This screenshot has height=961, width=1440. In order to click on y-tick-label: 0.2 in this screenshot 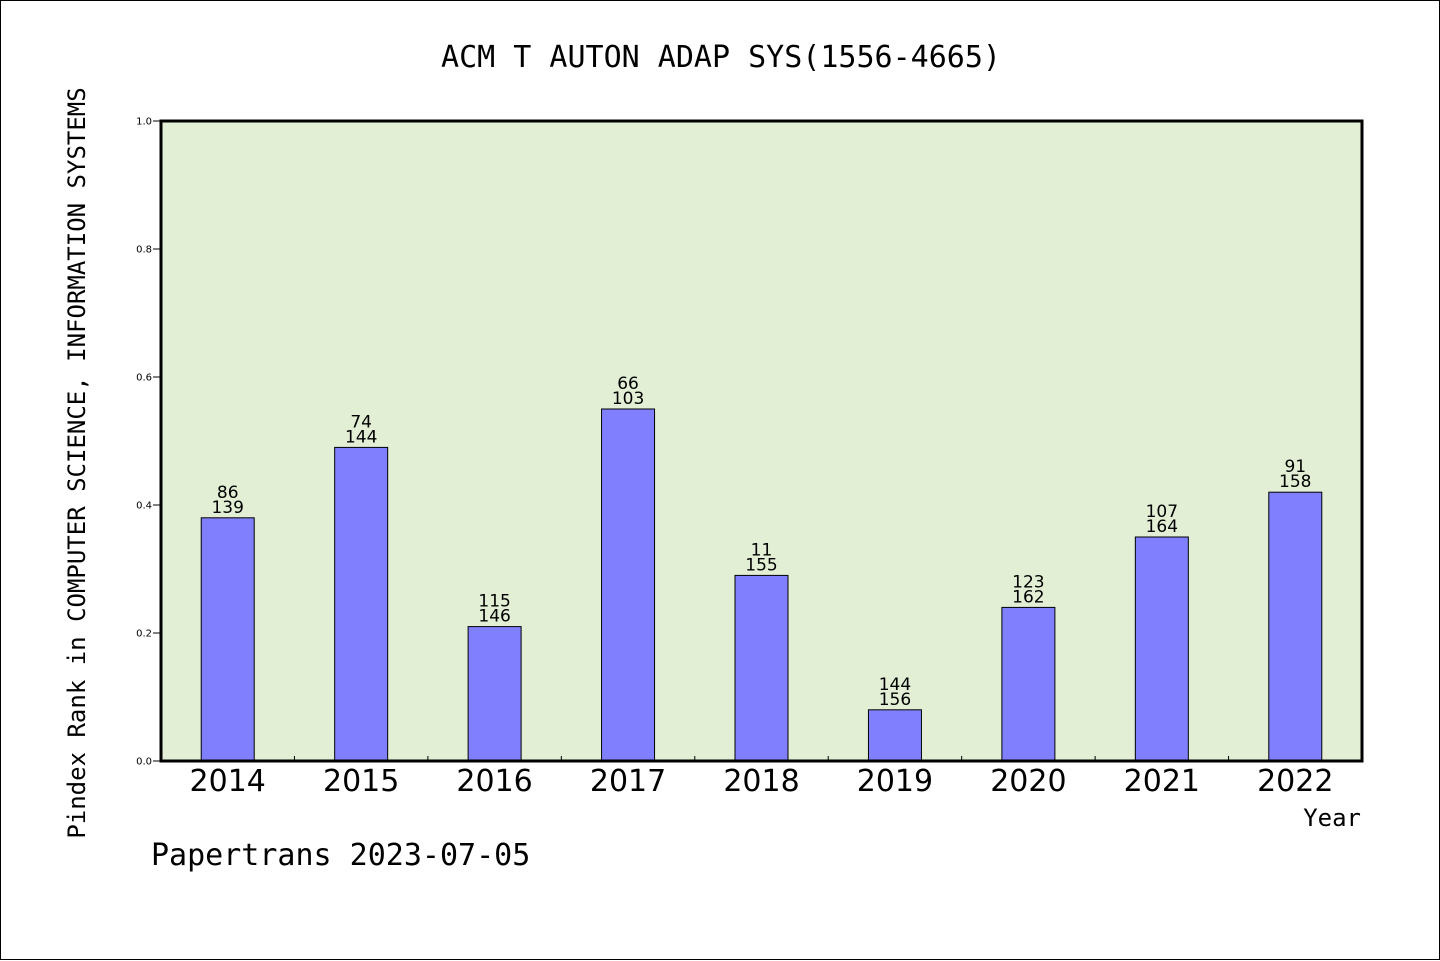, I will do `click(144, 634)`.